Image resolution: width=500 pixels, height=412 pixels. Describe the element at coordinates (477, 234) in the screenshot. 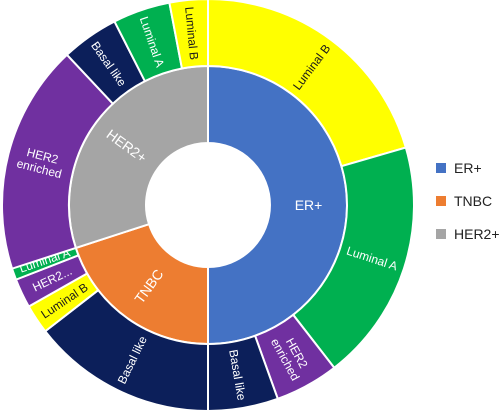

I see `legend-label-her2: HER2+` at that location.